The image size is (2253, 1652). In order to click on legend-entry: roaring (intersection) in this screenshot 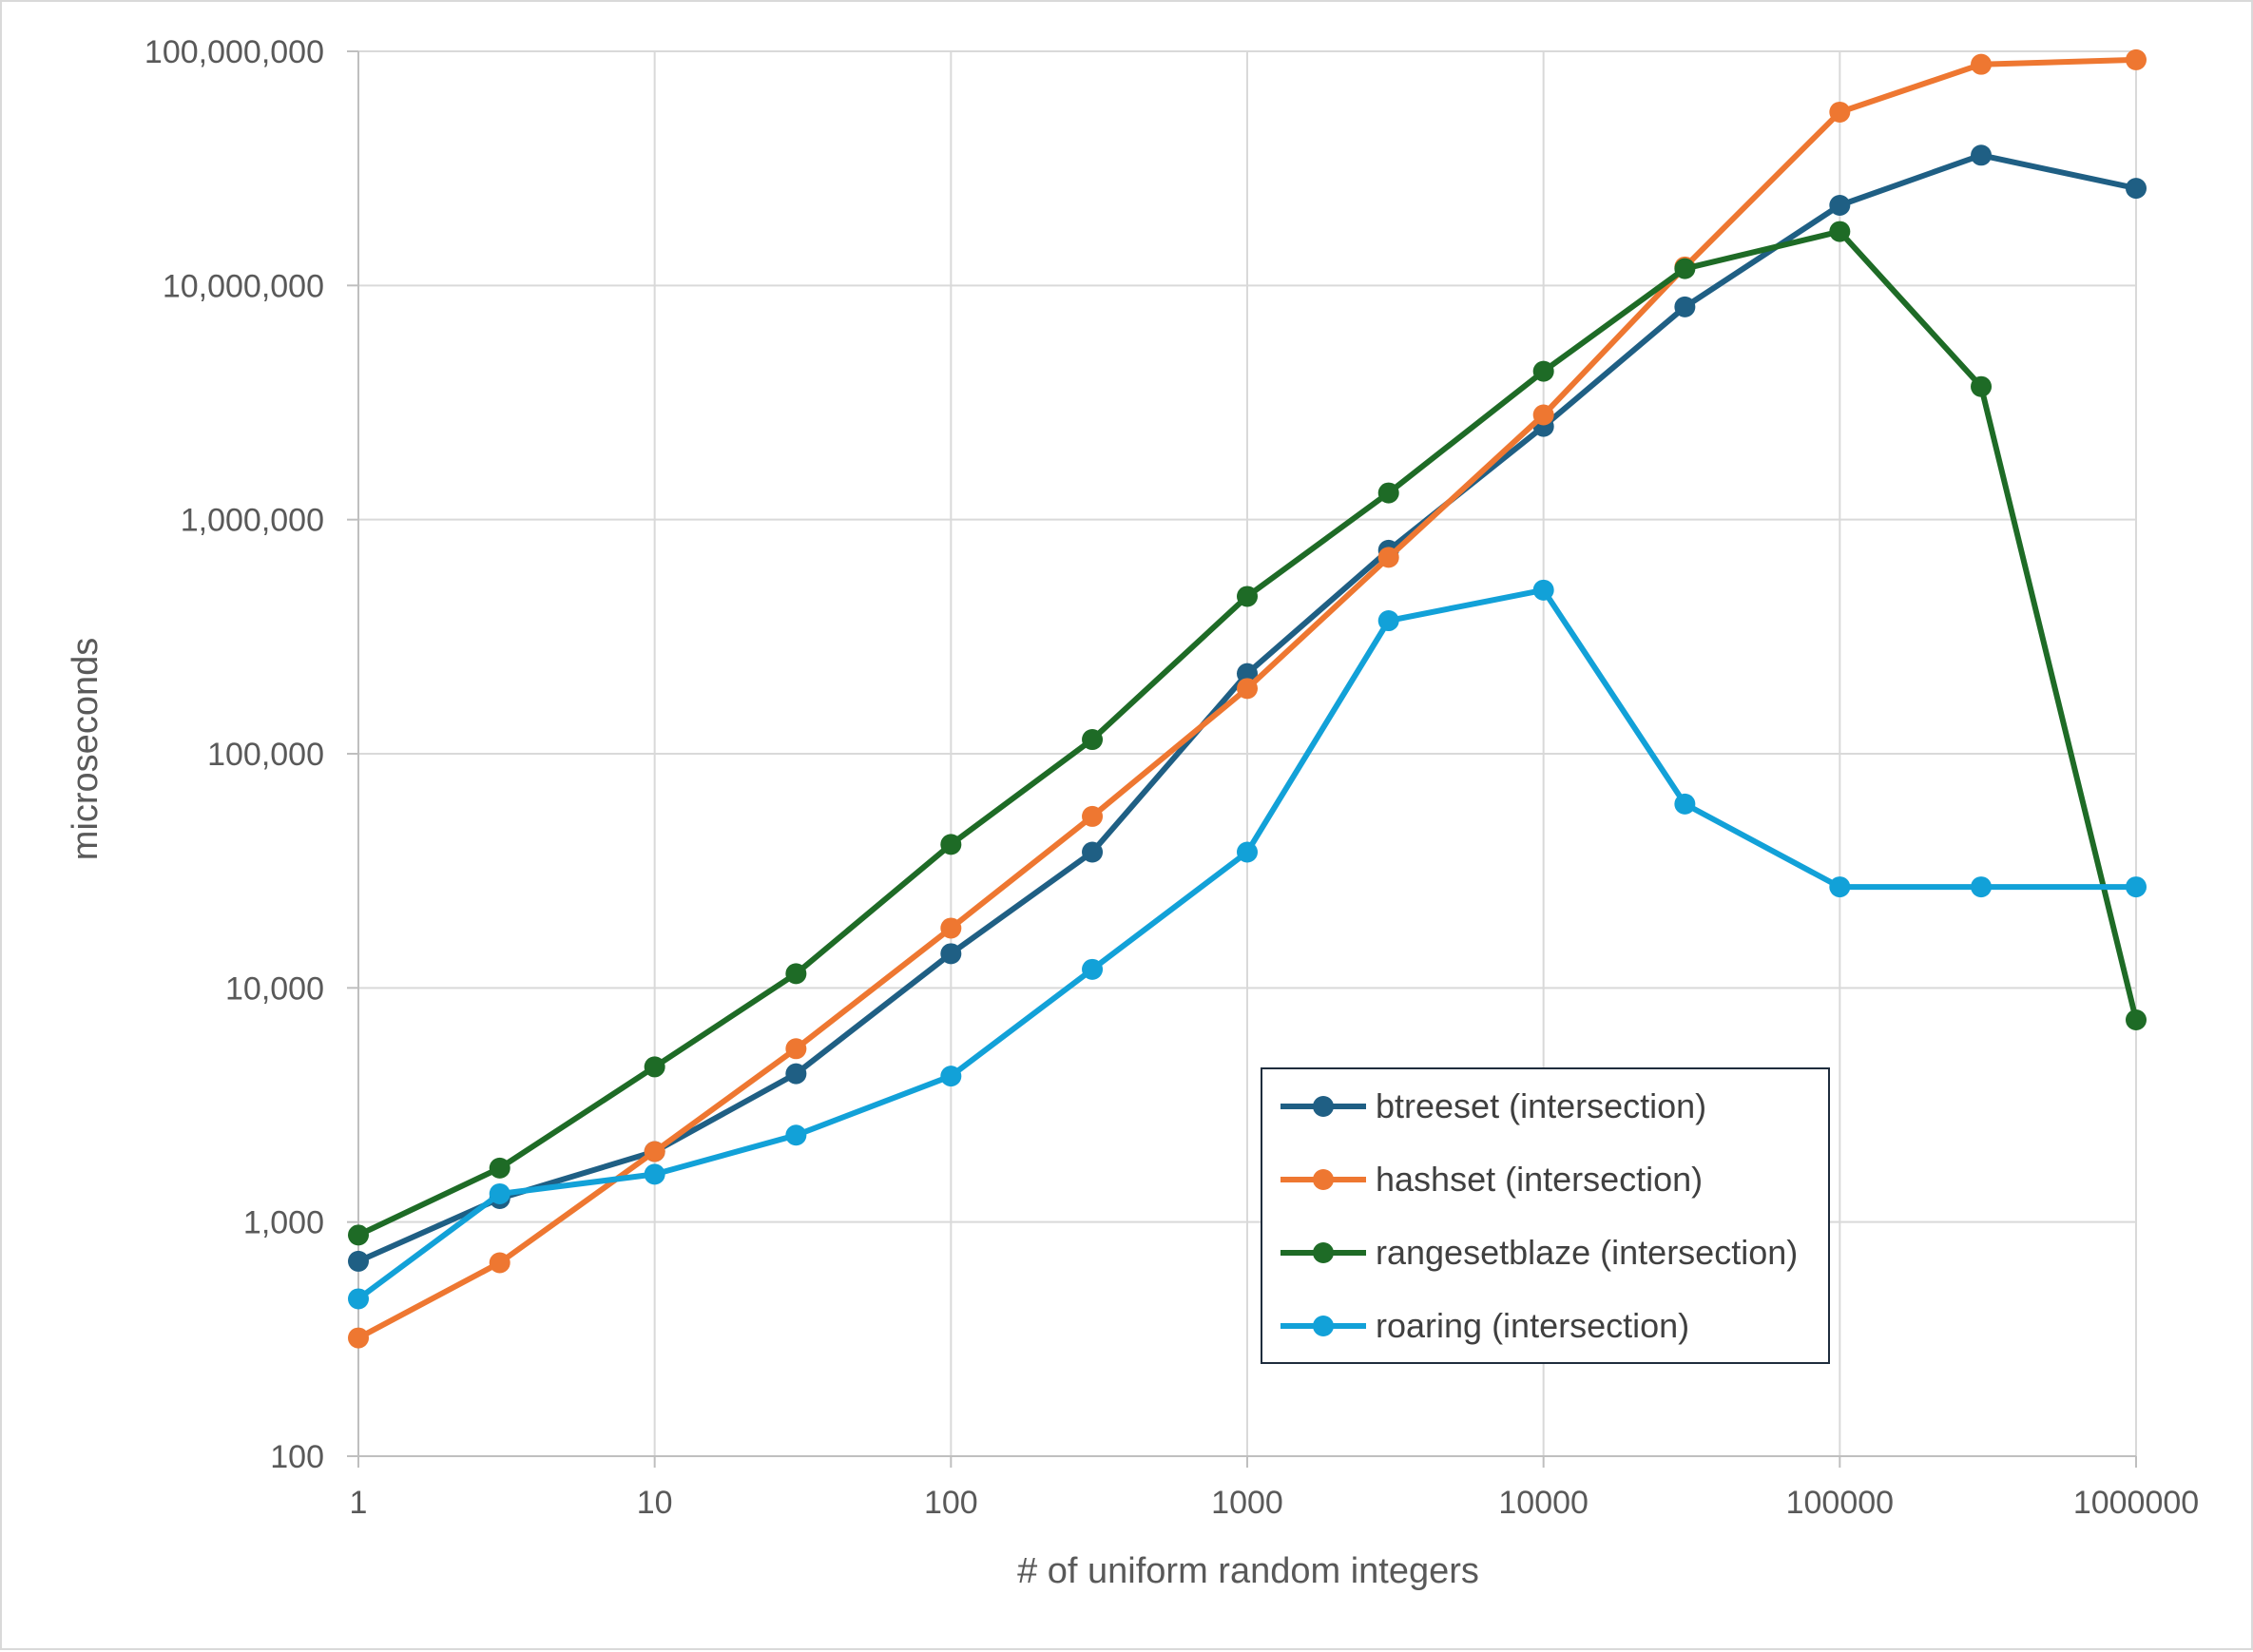, I will do `click(1485, 1325)`.